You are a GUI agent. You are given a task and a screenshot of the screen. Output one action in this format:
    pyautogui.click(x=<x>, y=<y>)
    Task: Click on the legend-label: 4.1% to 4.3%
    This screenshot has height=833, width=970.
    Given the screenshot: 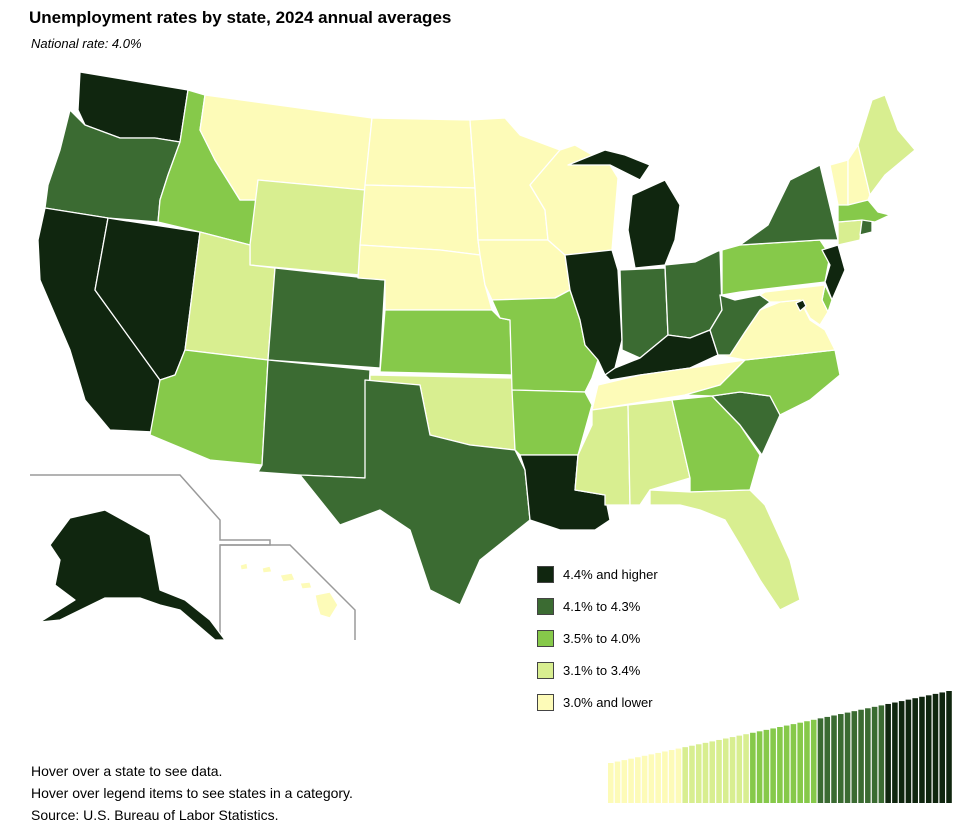 What is the action you would take?
    pyautogui.click(x=602, y=606)
    